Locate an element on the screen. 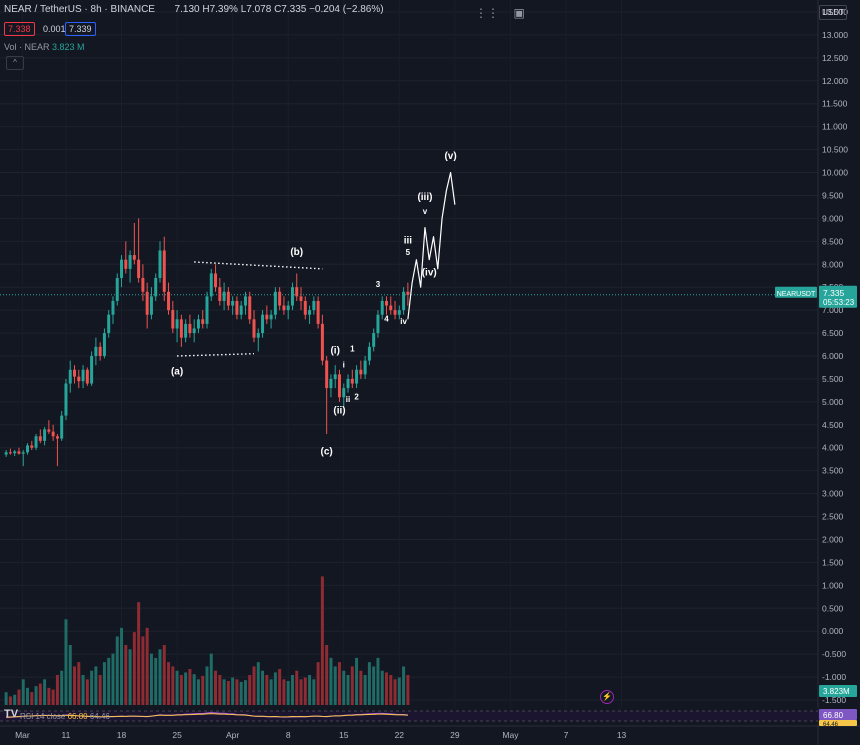 The width and height of the screenshot is (860, 745). alert-bolt-icon: ⚡ is located at coordinates (607, 697).